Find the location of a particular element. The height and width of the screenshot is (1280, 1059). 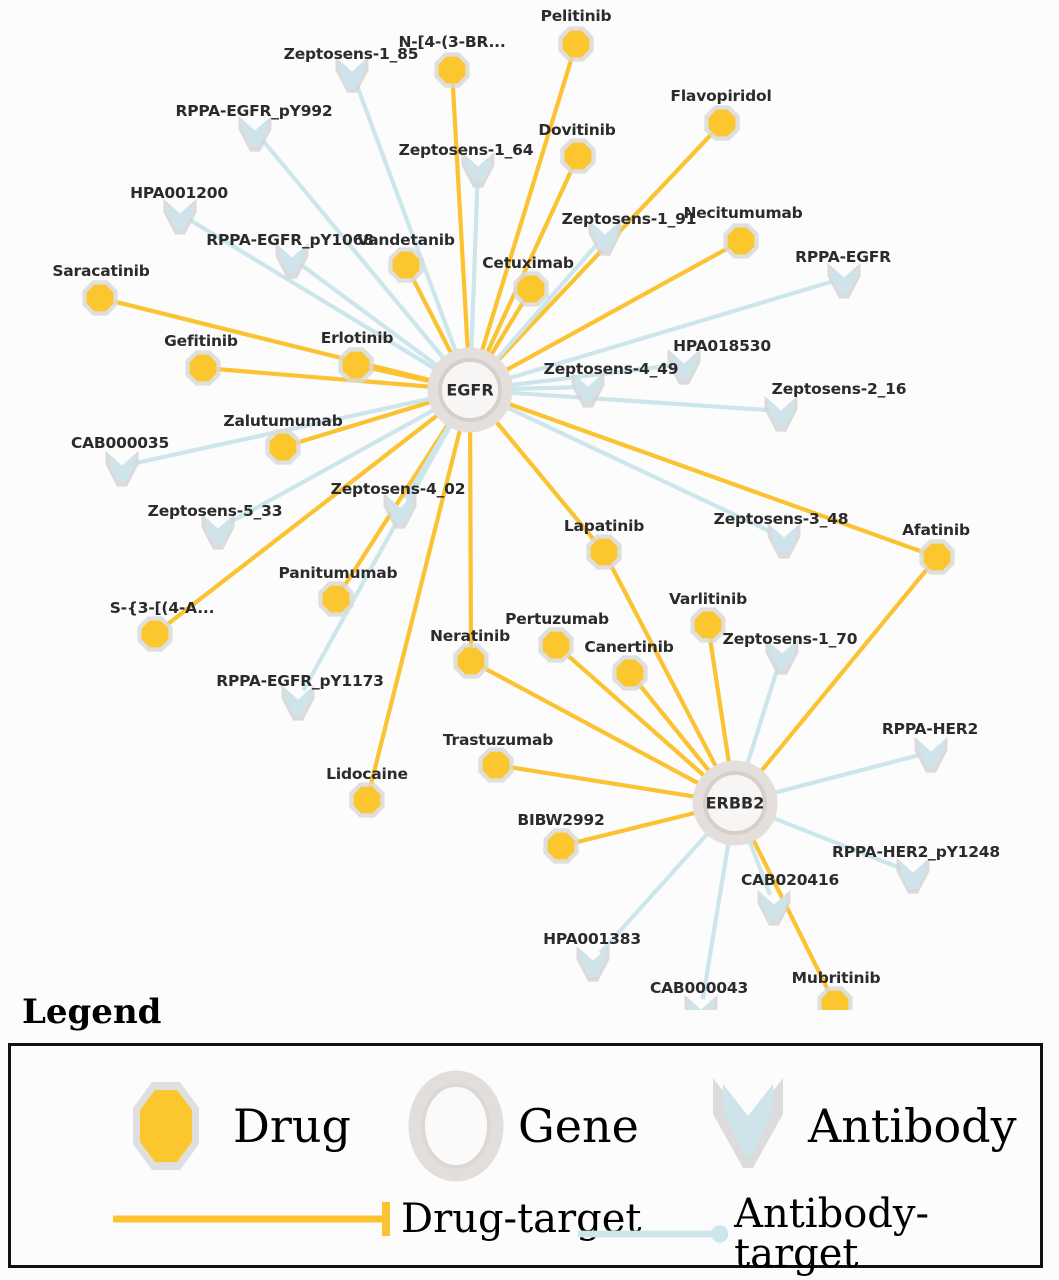

legend-item-drug: Drug is located at coordinates (231, 1125).